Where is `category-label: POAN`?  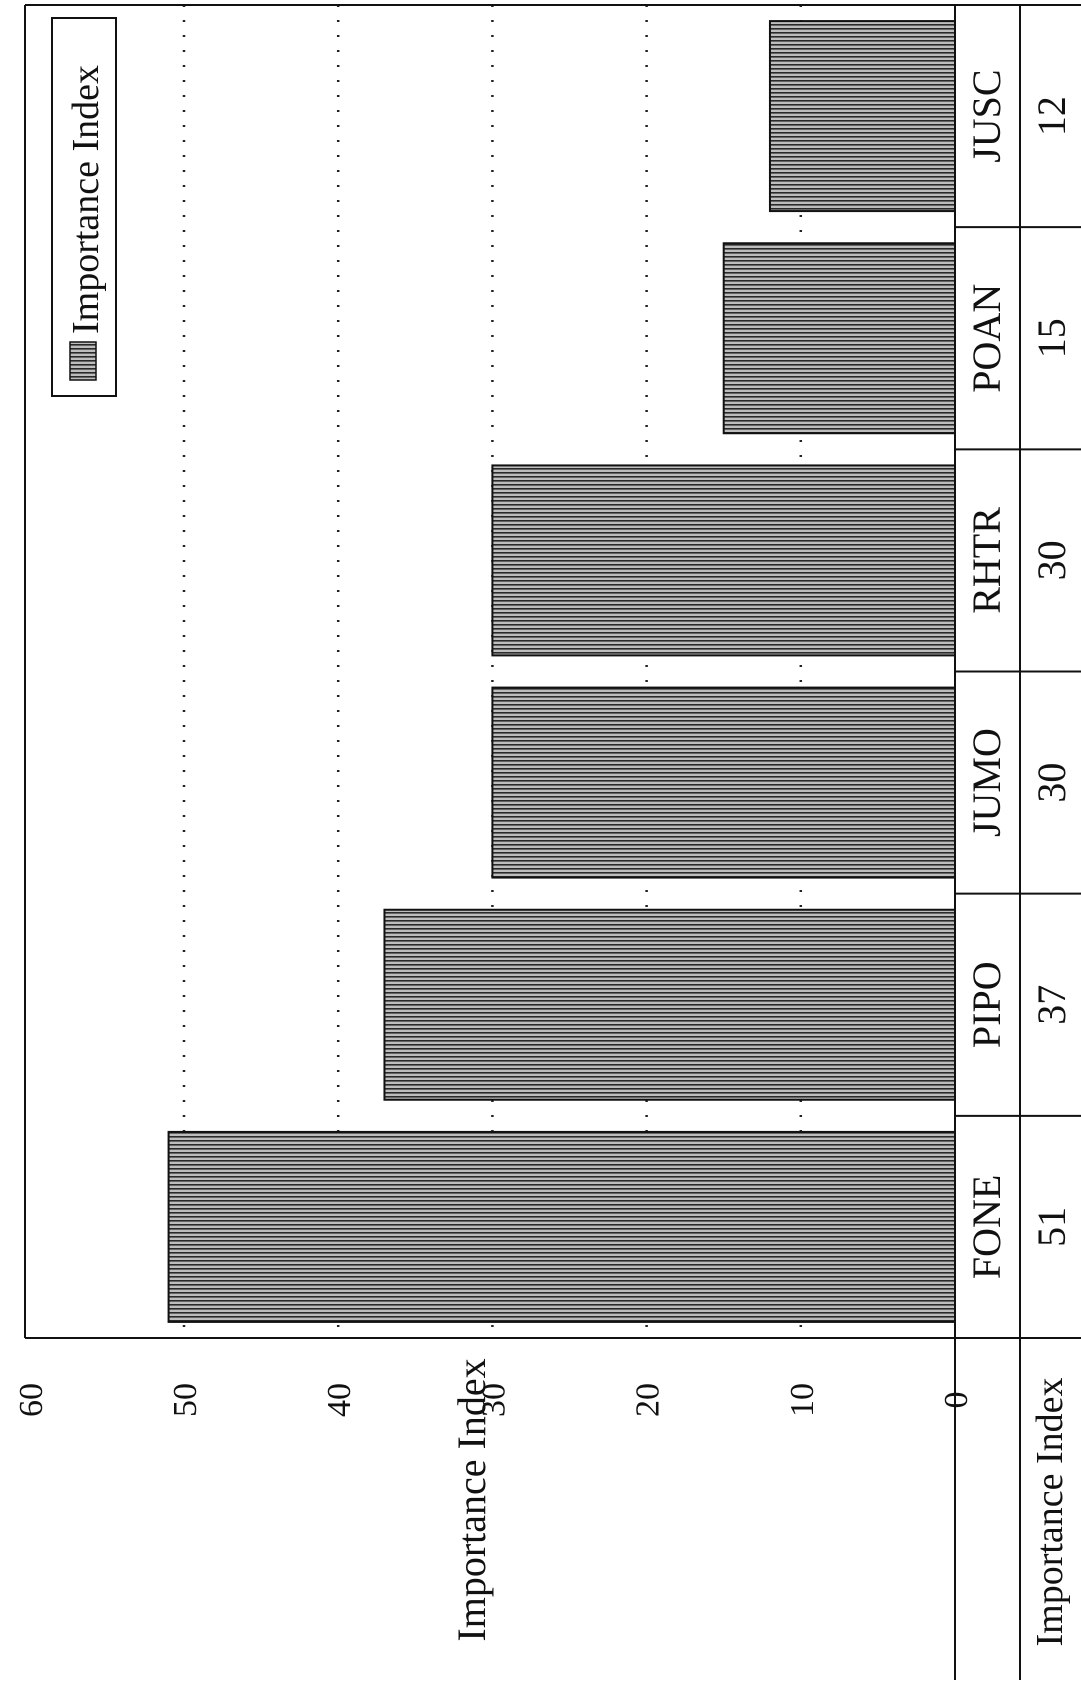 category-label: POAN is located at coordinates (986, 338).